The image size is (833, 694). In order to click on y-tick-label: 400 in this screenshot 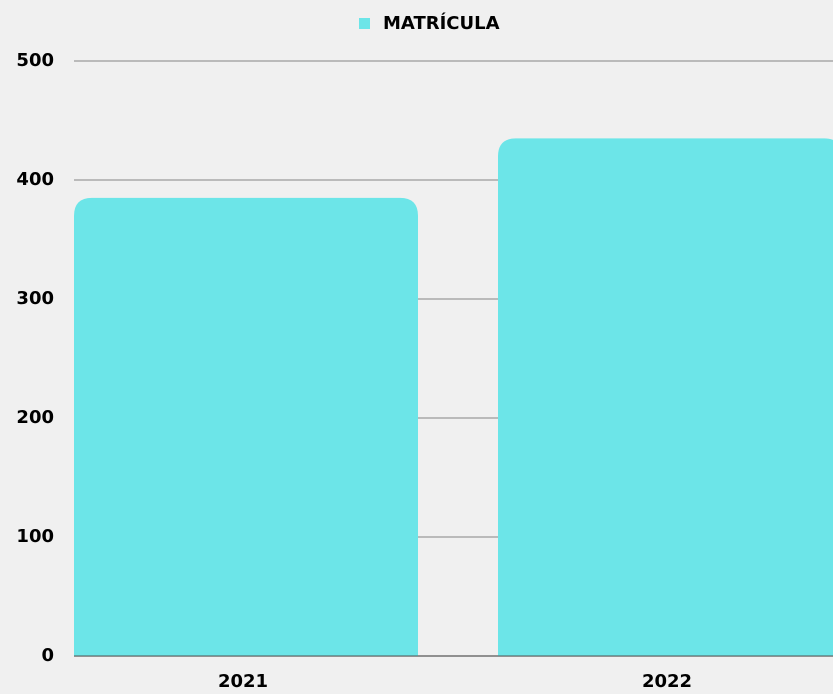, I will do `click(35, 179)`.